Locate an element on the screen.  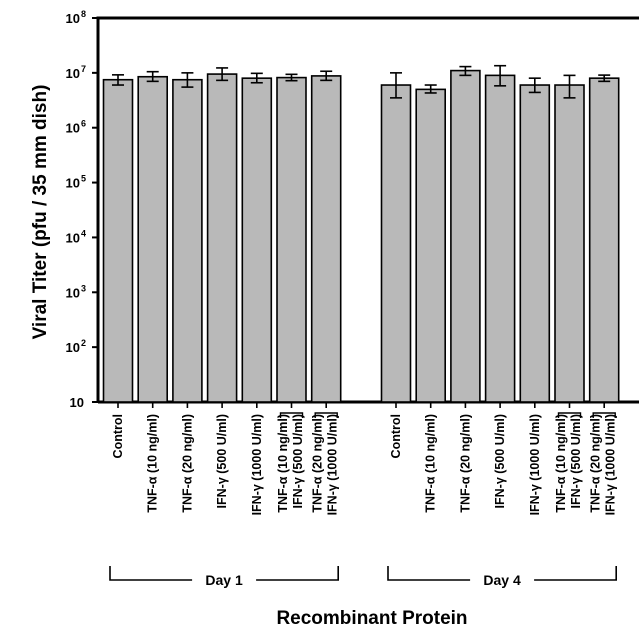
y-tick-exponent: 7 is located at coordinates (83, 69).